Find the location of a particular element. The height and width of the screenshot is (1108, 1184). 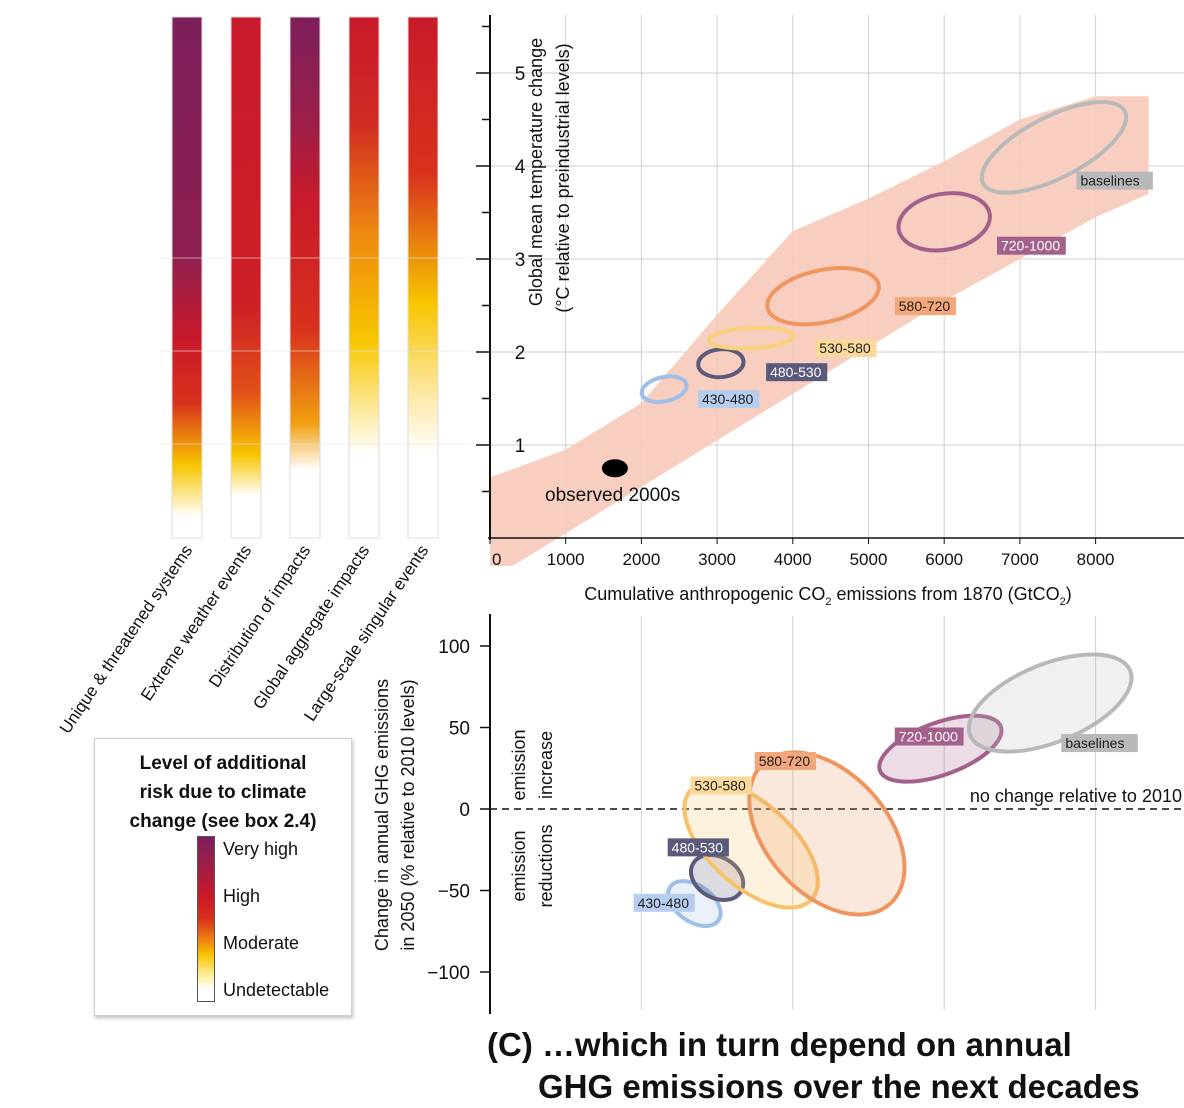

x-tick-label: 3000 is located at coordinates (717, 559).